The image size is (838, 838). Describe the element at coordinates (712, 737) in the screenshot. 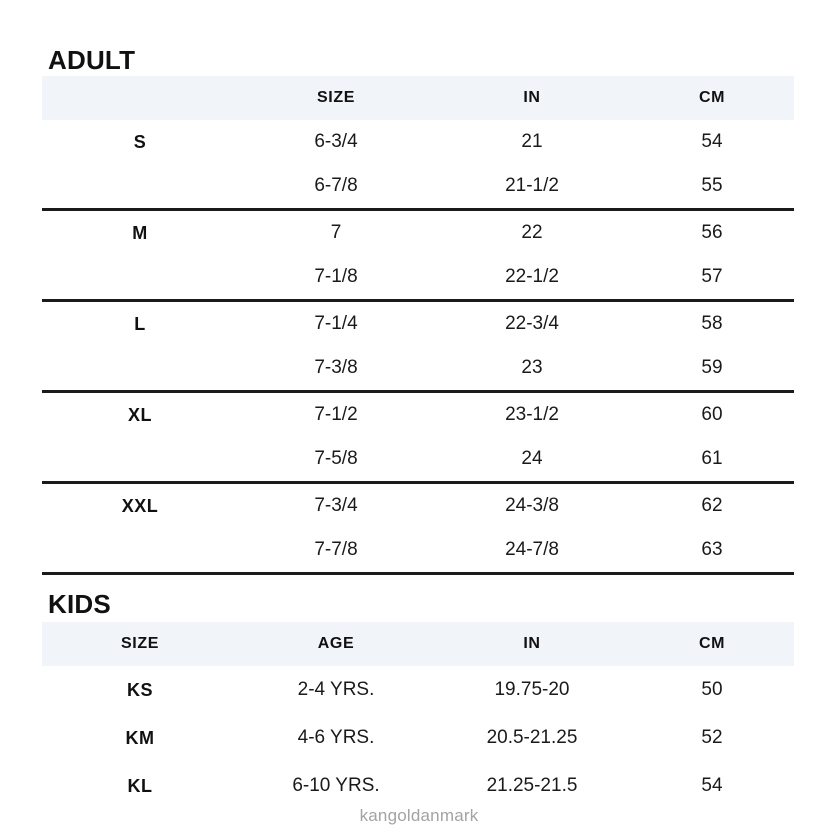

I see `kids-cell-cm: 52` at that location.